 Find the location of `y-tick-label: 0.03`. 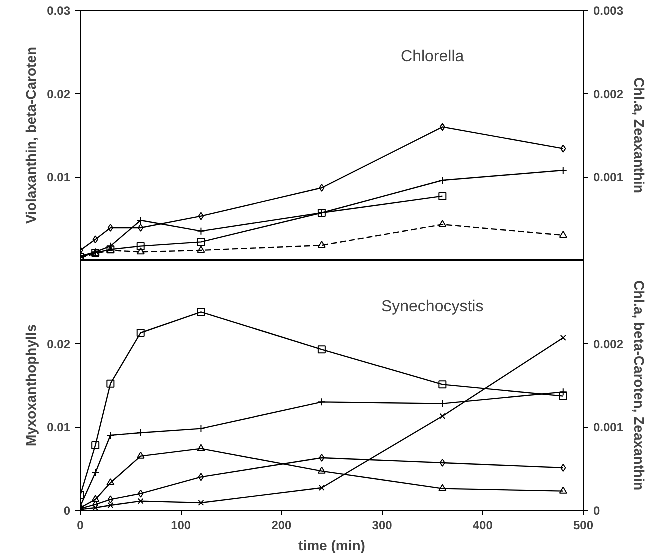

y-tick-label: 0.03 is located at coordinates (59, 11).